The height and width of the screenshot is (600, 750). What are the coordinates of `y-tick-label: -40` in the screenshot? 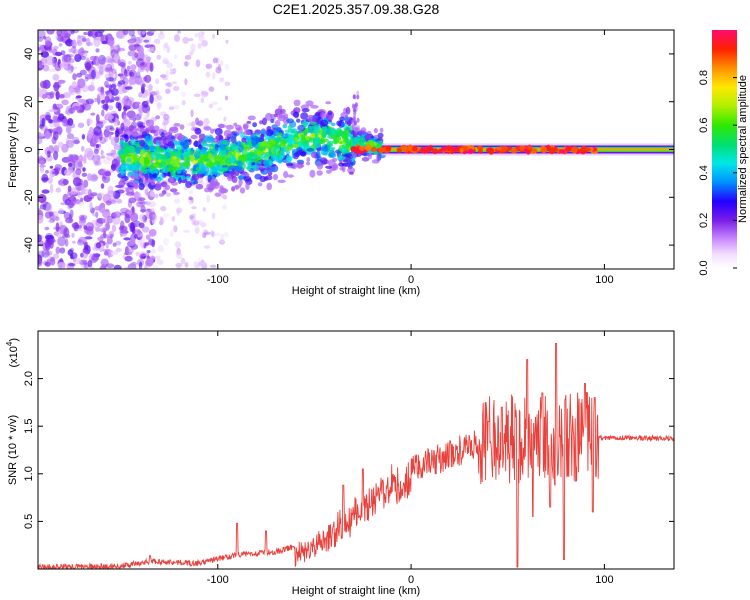 It's located at (29, 245).